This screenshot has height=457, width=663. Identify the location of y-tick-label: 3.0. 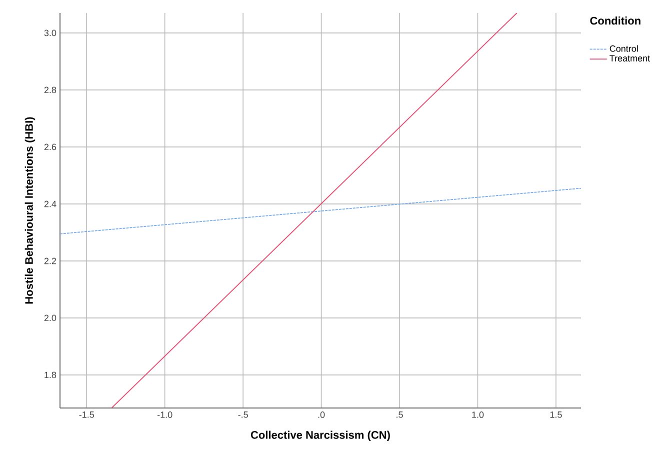
(50, 33).